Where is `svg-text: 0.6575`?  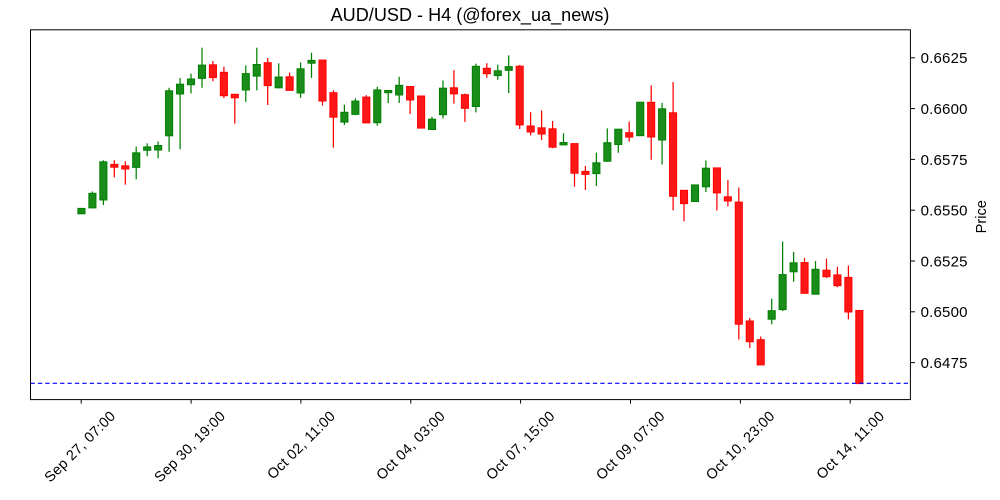 svg-text: 0.6575 is located at coordinates (944, 160).